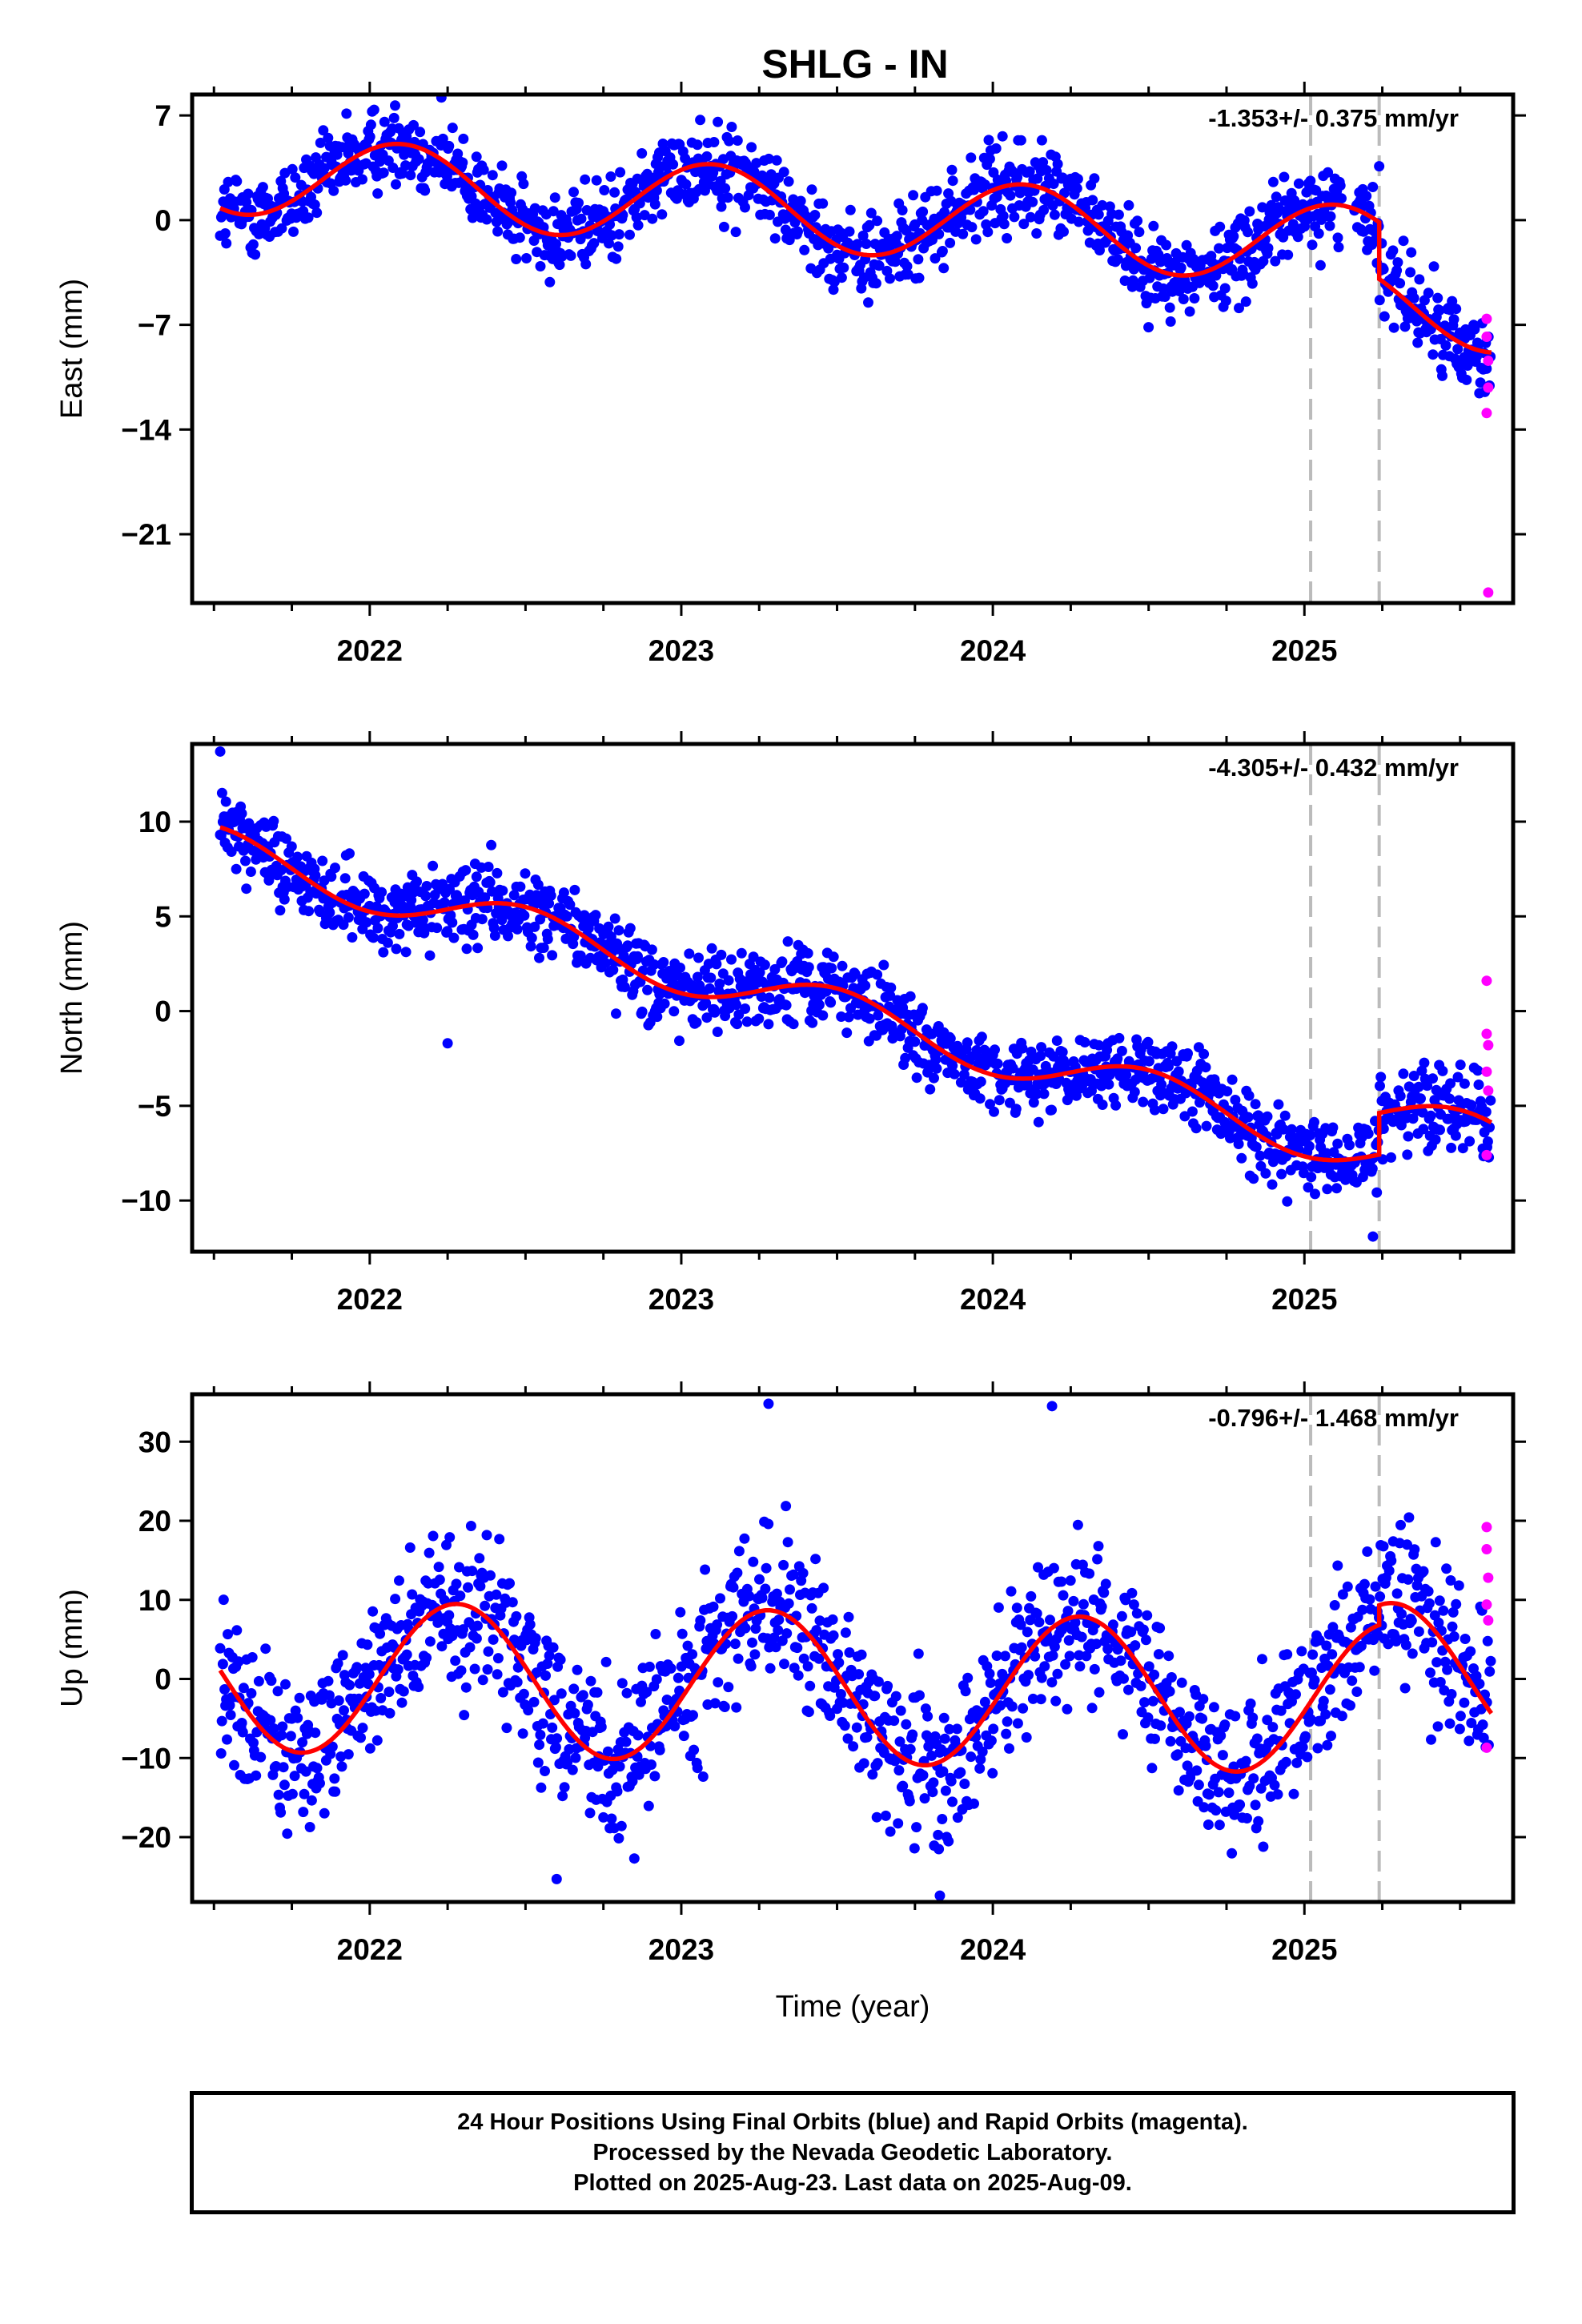 This screenshot has width=1582, height=2324. What do you see at coordinates (155, 1521) in the screenshot?
I see `up-y-tick-label: 20` at bounding box center [155, 1521].